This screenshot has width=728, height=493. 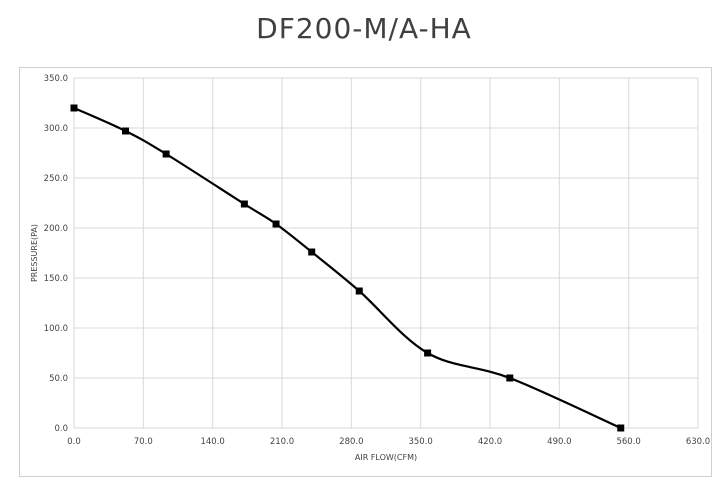 I want to click on x-tick-label: 350.0, so click(x=420, y=442).